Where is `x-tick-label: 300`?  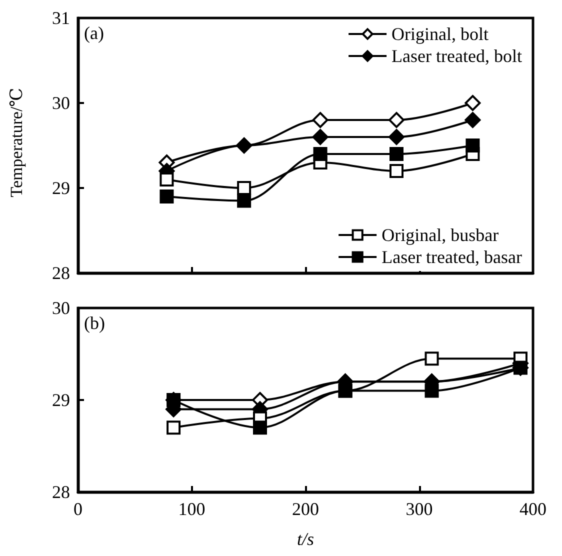
x-tick-label: 300 is located at coordinates (419, 509).